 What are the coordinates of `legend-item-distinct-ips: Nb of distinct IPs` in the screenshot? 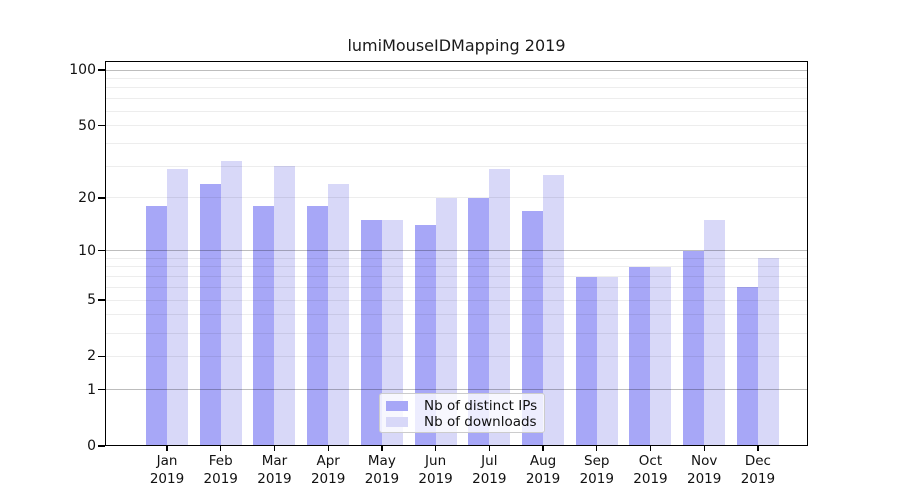 It's located at (465, 406).